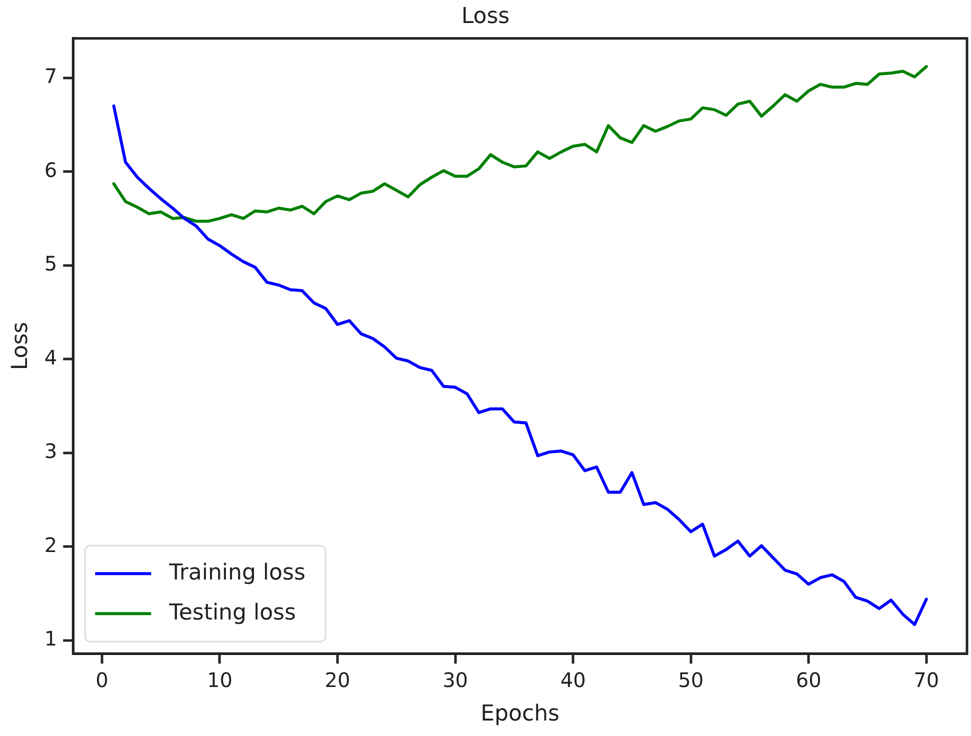  Describe the element at coordinates (455, 680) in the screenshot. I see `x-tick-label: 30` at that location.